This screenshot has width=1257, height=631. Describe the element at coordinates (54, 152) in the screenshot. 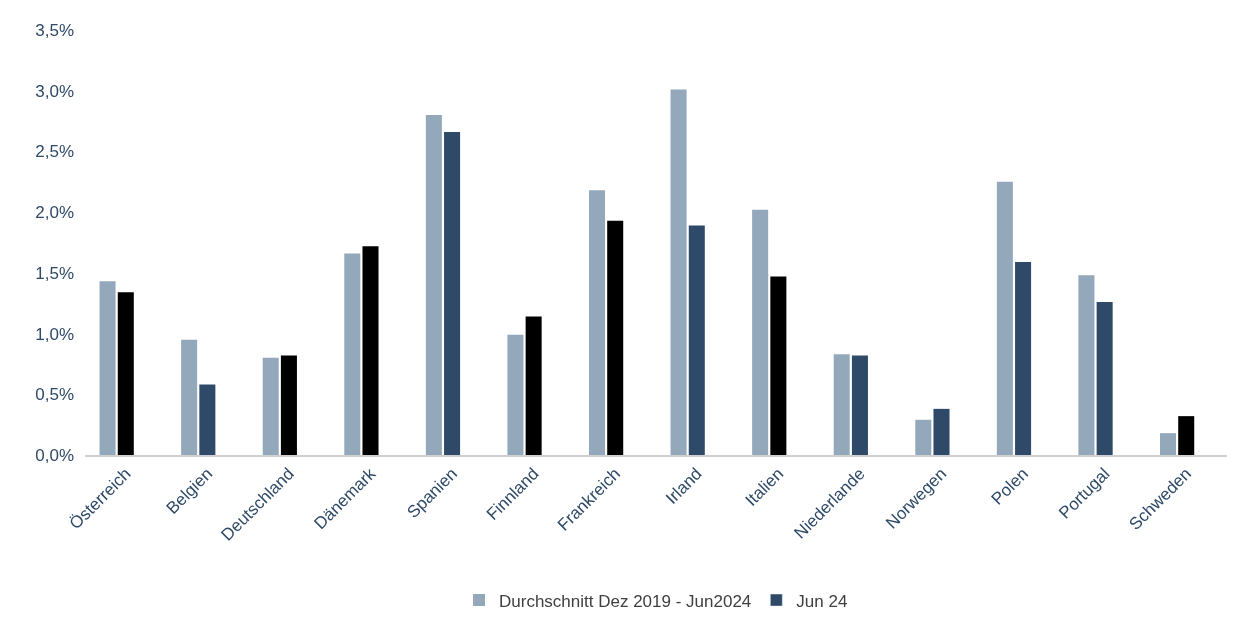

I see `y-tick-label: 2,5%` at that location.